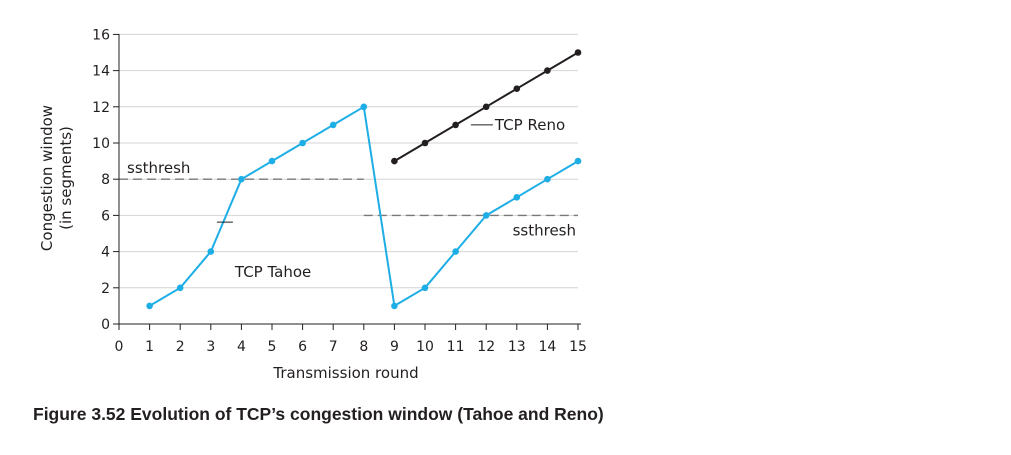 Image resolution: width=1011 pixels, height=455 pixels. Describe the element at coordinates (119, 347) in the screenshot. I see `x-tick-label: 0` at that location.